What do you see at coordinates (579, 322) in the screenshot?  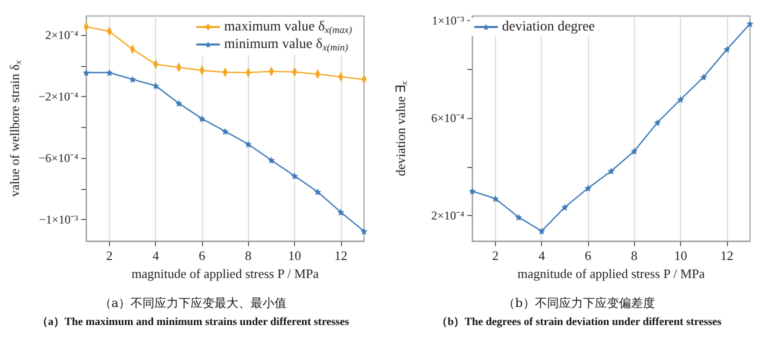 I see `text: （b）The degrees of strain deviation under different stresses` at bounding box center [579, 322].